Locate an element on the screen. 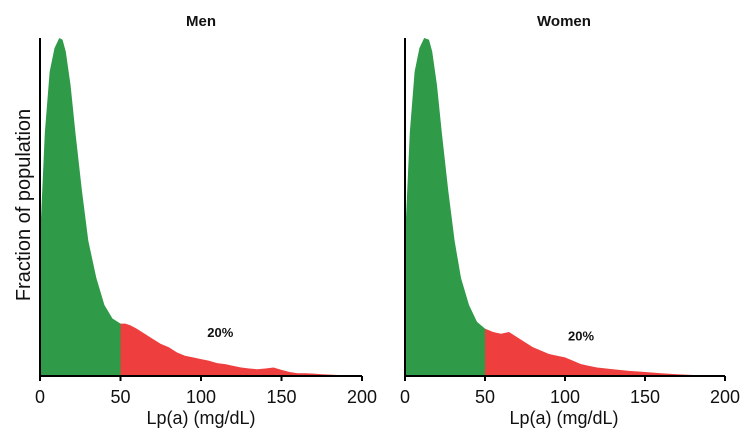  panel-title: Women is located at coordinates (564, 21).